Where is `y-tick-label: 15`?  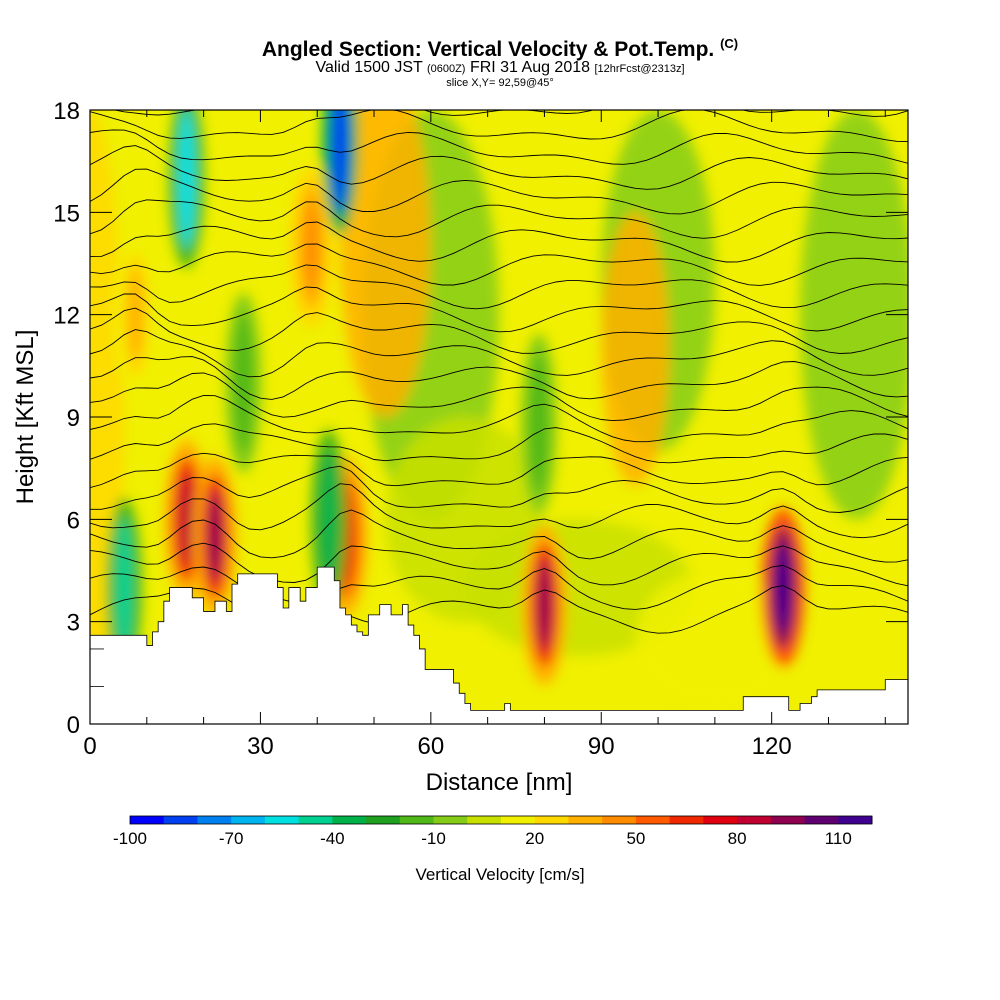
y-tick-label: 15 is located at coordinates (66, 213).